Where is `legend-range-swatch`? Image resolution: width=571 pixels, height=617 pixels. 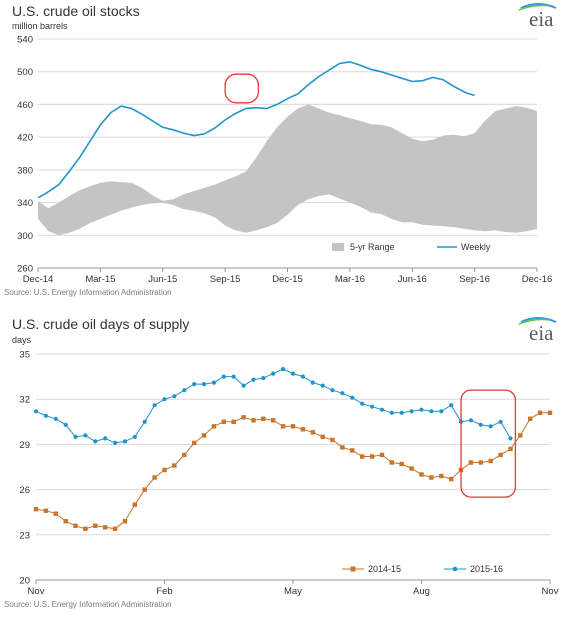
legend-range-swatch is located at coordinates (338, 247).